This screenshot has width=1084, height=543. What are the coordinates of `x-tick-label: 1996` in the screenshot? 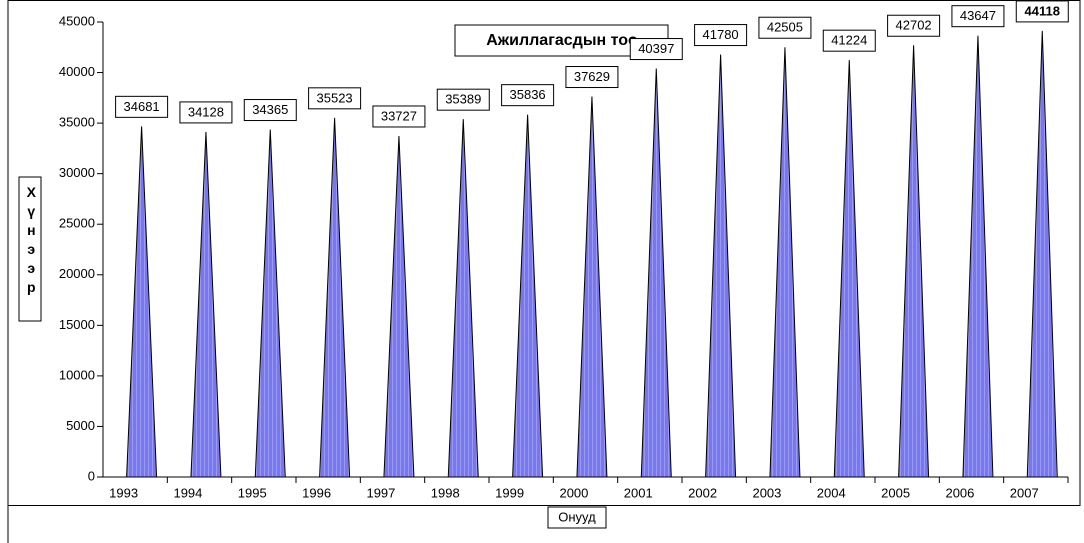 It's located at (316, 492).